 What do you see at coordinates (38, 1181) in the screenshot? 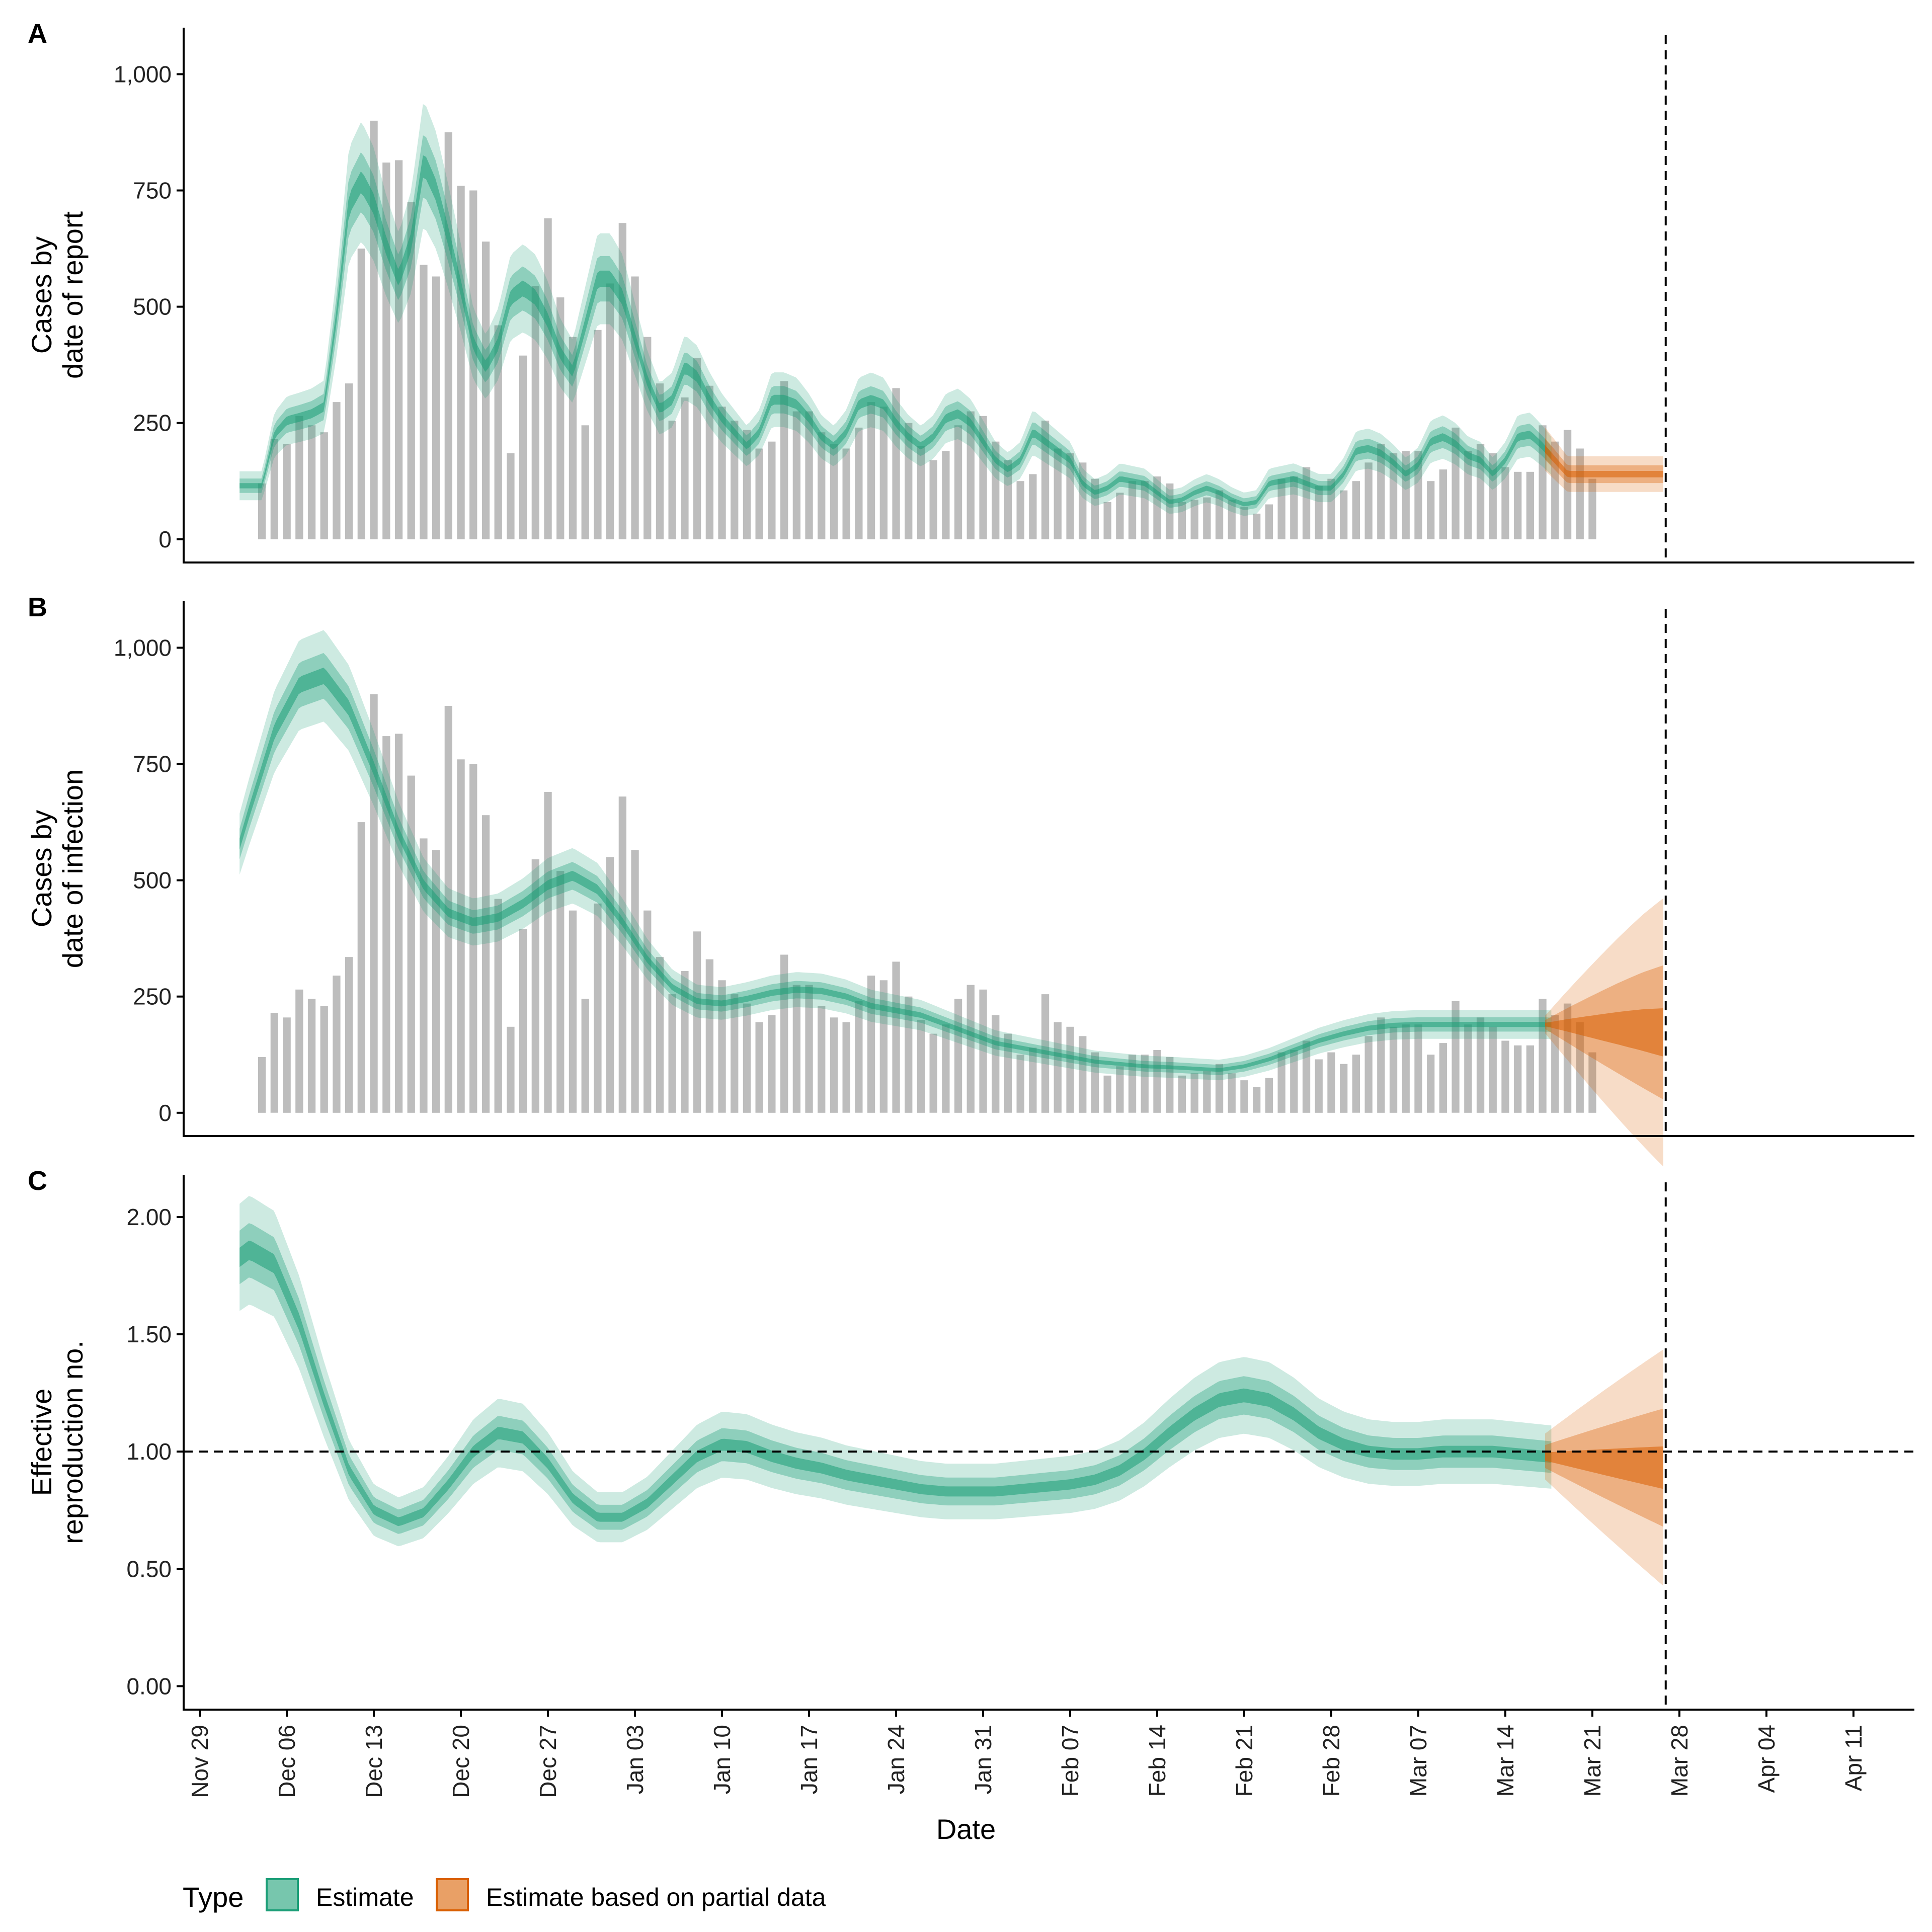
I see `panel-letter-C: C` at bounding box center [38, 1181].